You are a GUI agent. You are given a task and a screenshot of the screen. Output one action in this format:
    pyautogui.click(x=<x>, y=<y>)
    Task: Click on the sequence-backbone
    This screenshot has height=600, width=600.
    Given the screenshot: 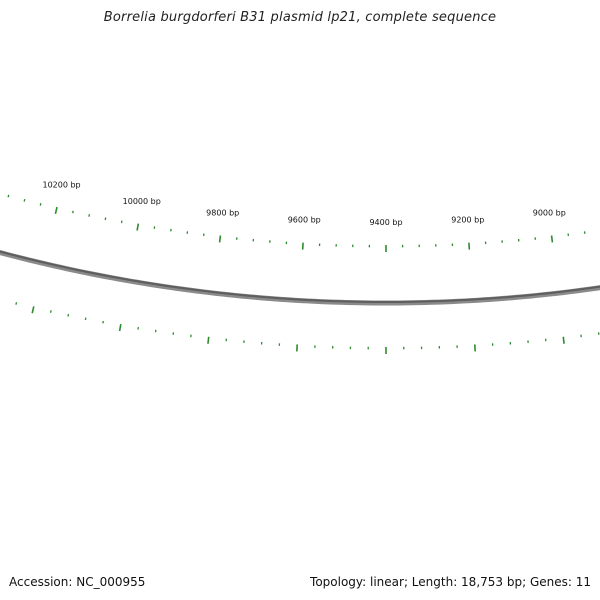 What is the action you would take?
    pyautogui.click(x=300, y=278)
    